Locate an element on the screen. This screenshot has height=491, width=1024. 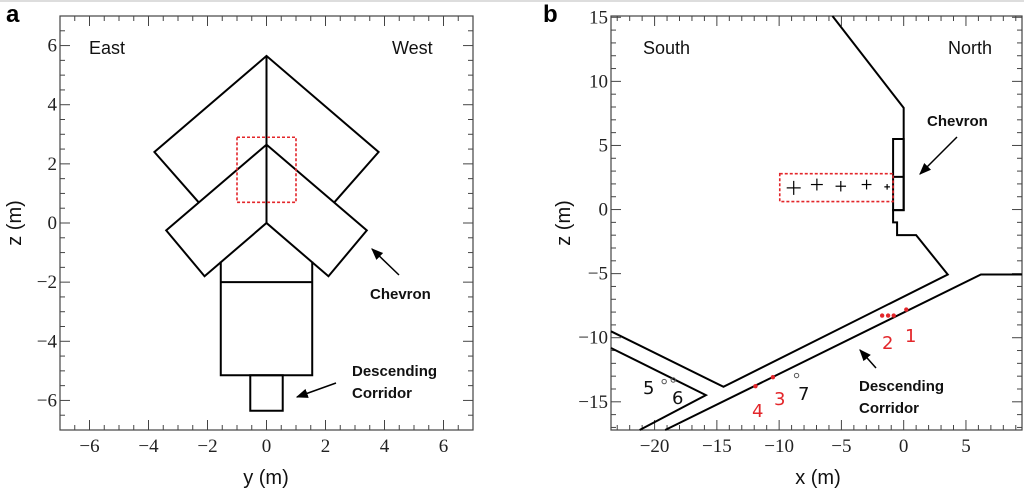
point-label-5: 5 is located at coordinates (648, 388).